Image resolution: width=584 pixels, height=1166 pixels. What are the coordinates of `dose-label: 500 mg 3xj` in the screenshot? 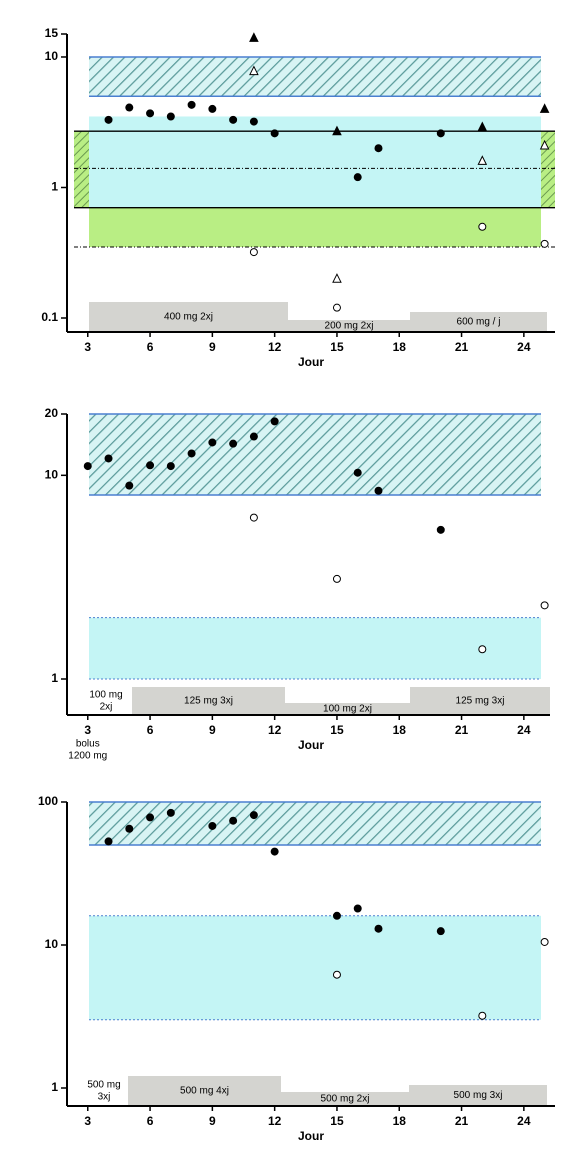 It's located at (478, 1095).